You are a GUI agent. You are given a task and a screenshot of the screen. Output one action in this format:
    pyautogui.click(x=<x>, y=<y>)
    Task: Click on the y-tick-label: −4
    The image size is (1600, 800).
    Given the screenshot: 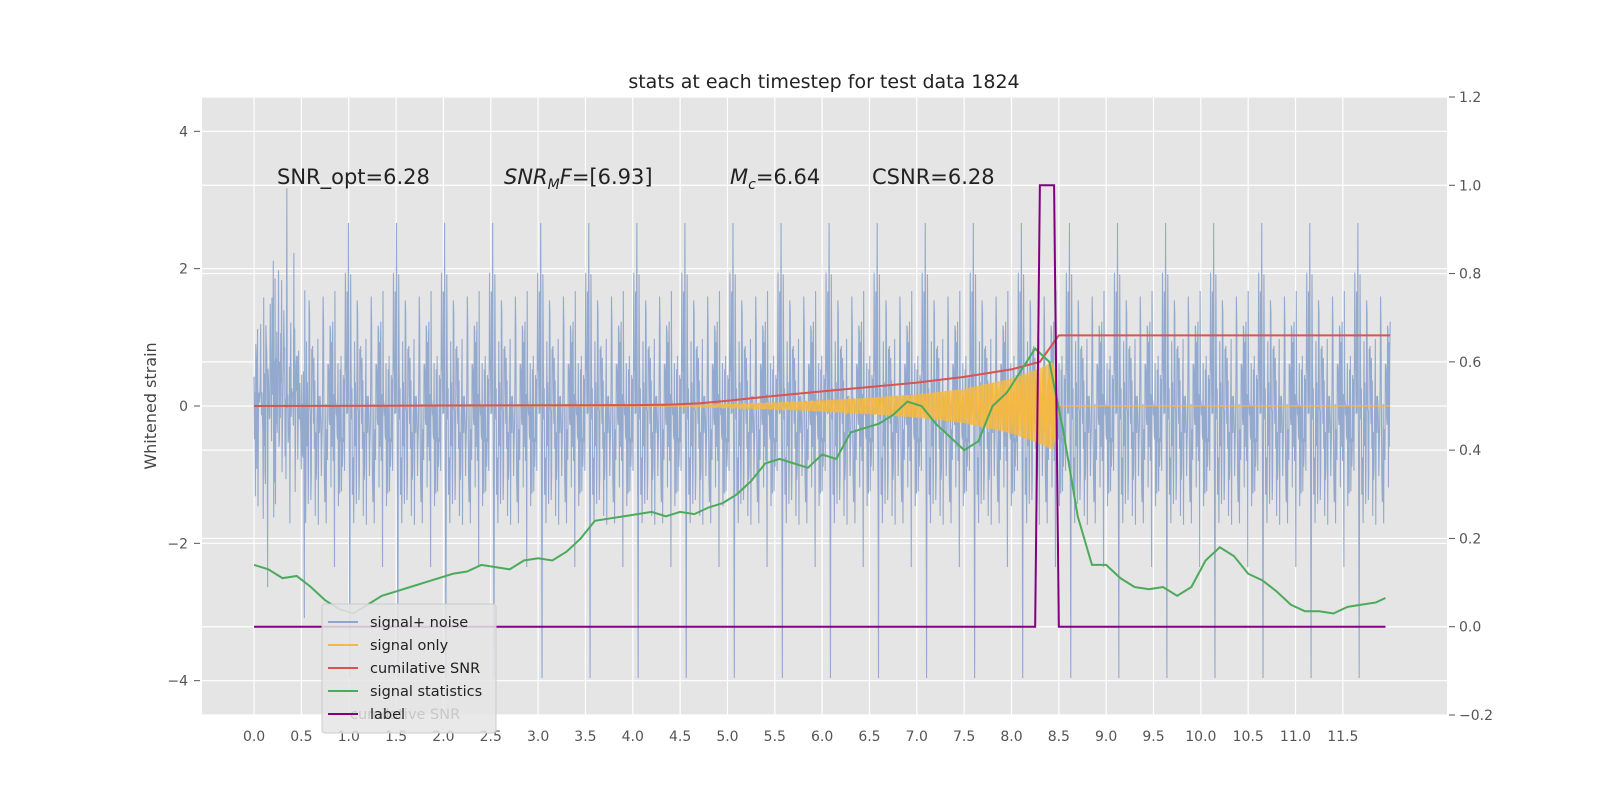 What is the action you would take?
    pyautogui.click(x=177, y=682)
    